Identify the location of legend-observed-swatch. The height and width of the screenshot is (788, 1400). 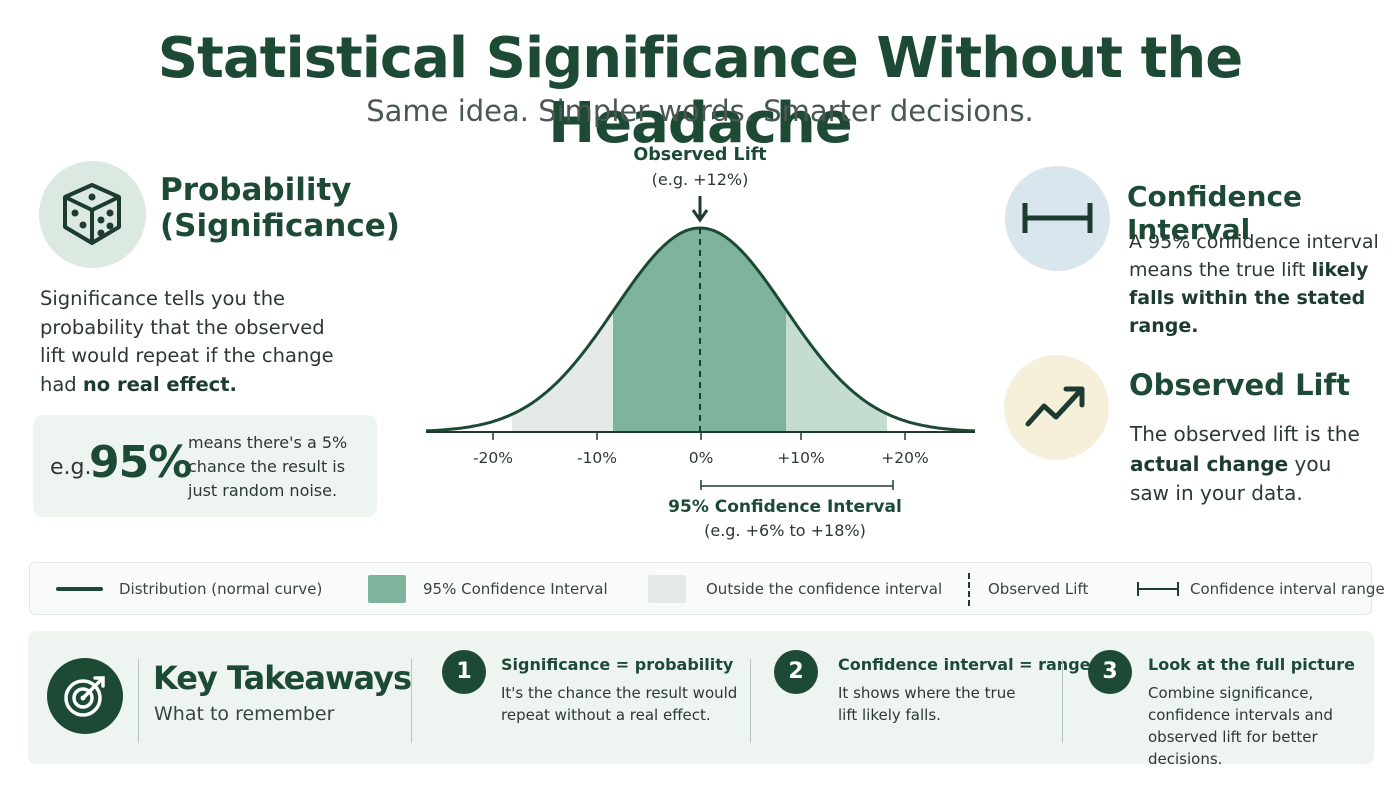
(969, 589).